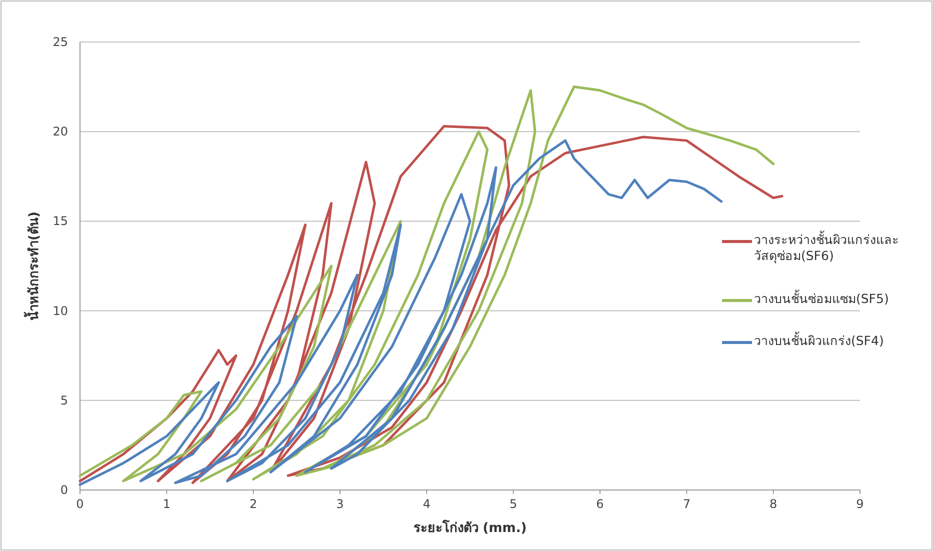 The width and height of the screenshot is (933, 551). What do you see at coordinates (60, 221) in the screenshot?
I see `y-tick-label: 15` at bounding box center [60, 221].